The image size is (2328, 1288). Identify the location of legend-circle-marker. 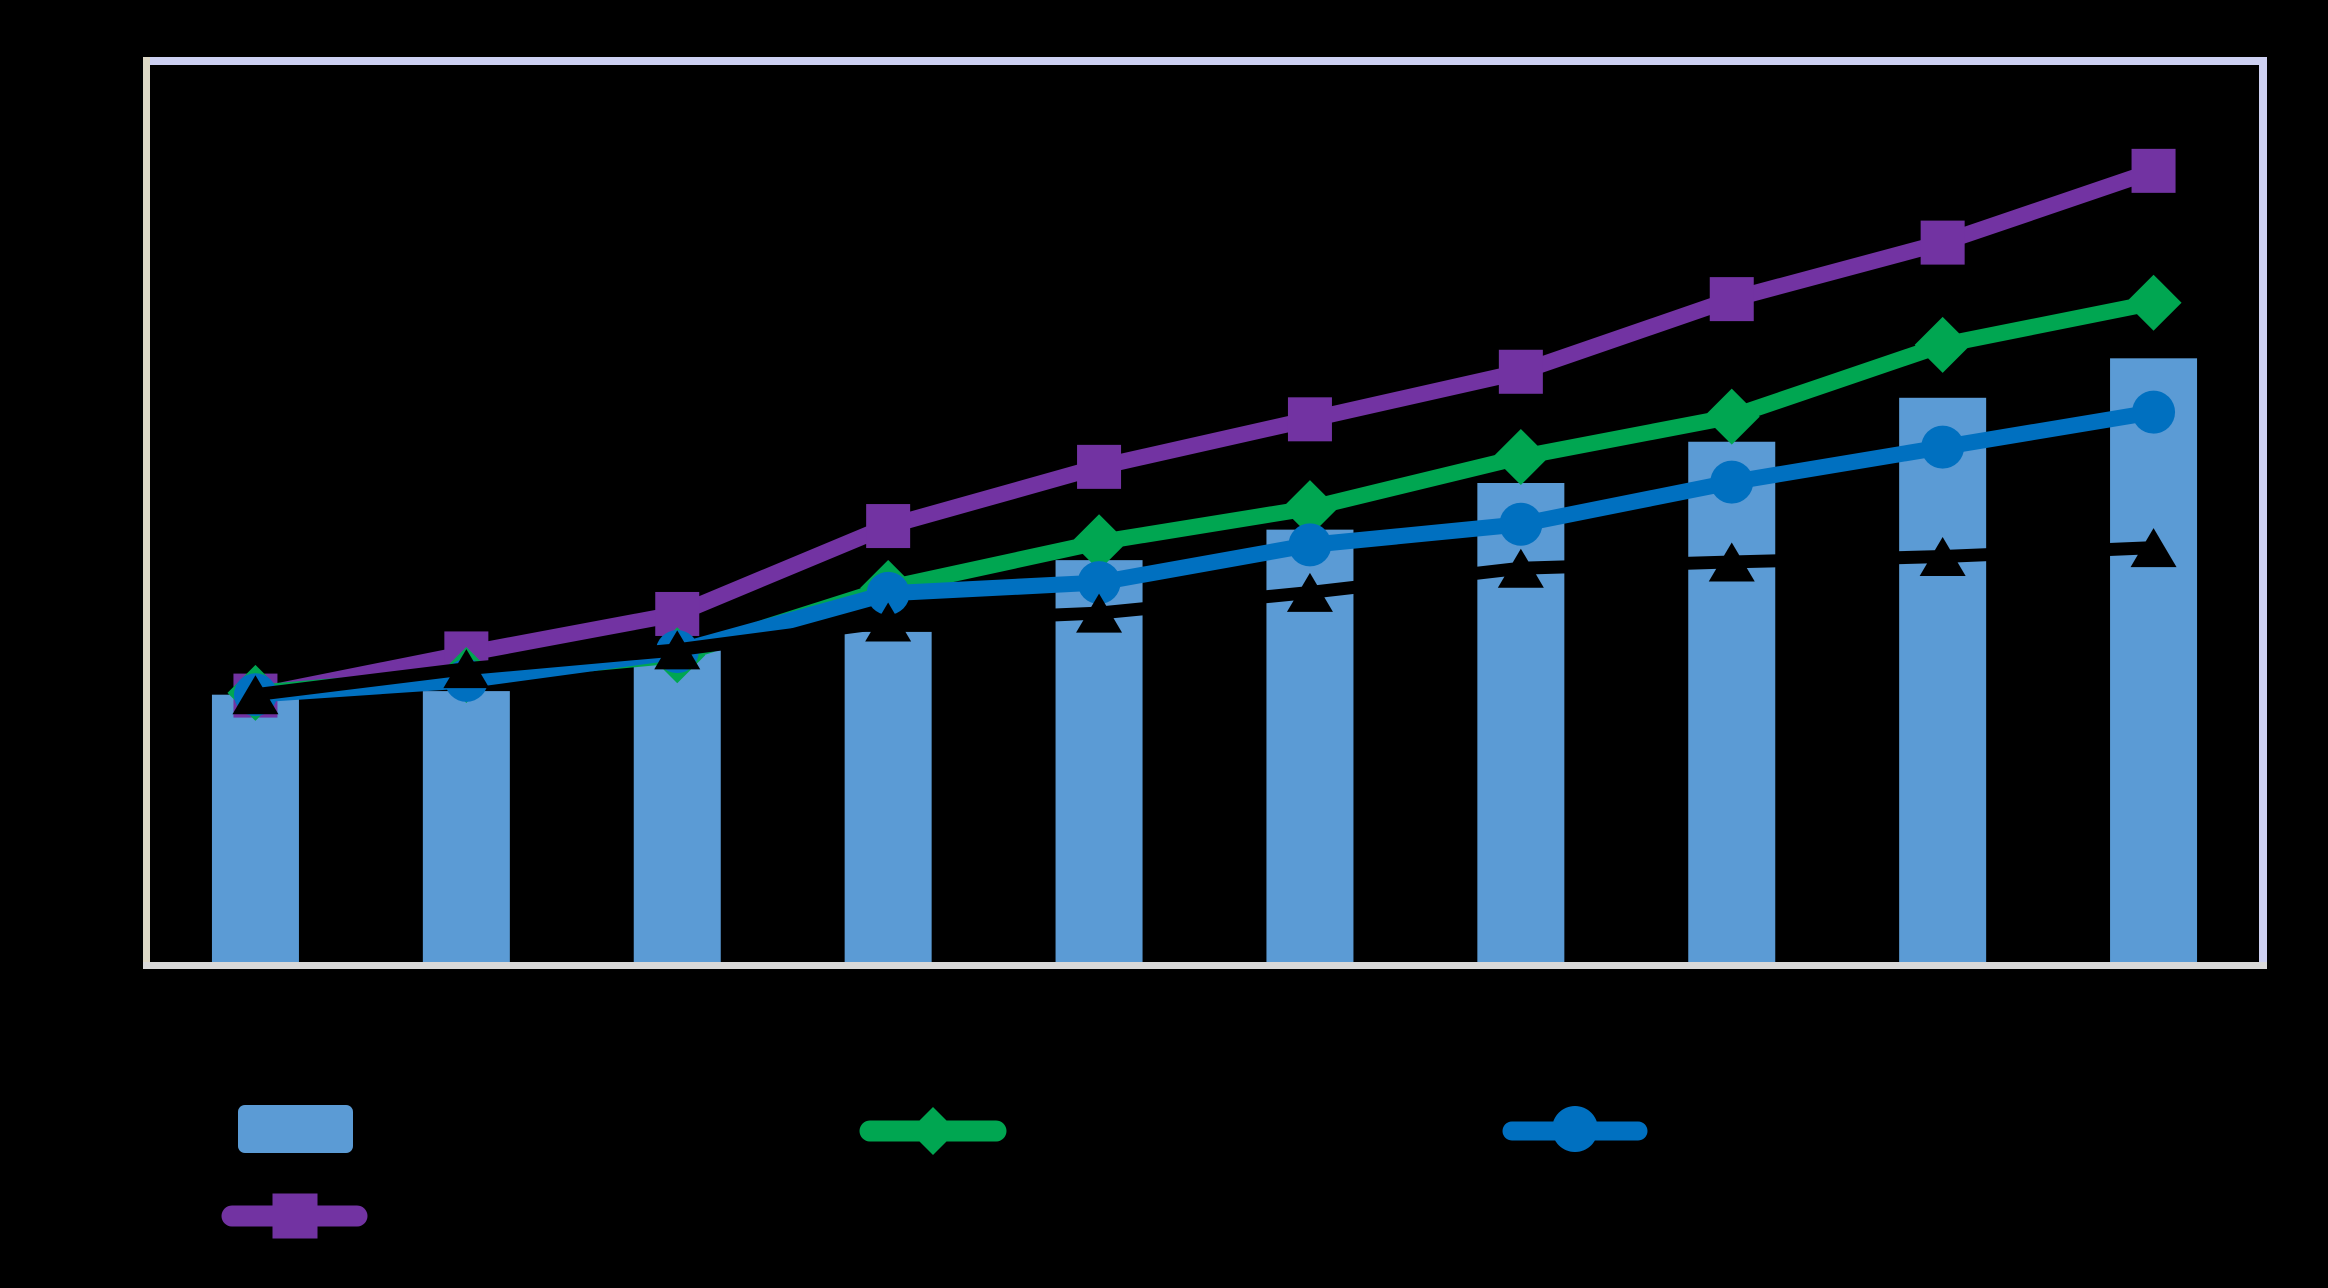
(1575, 1129).